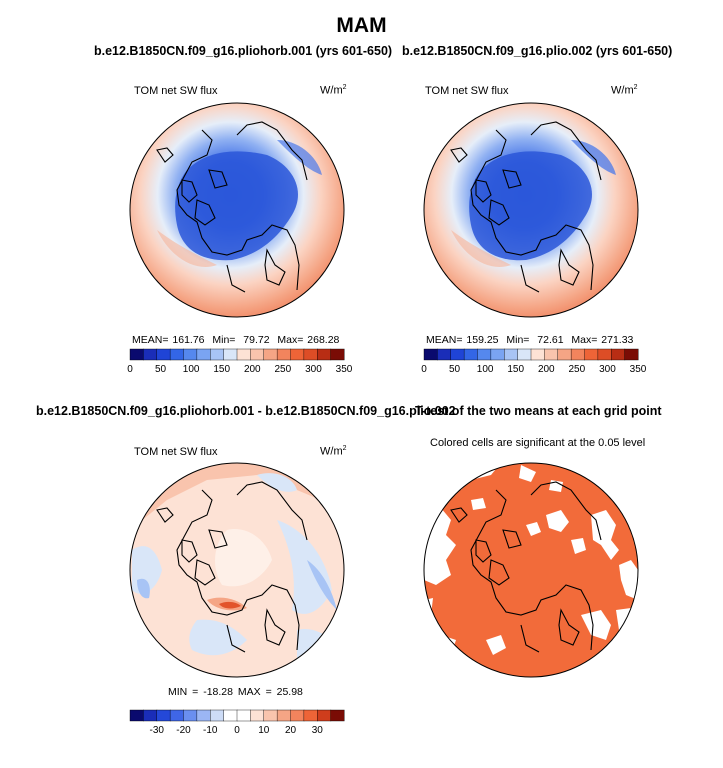 This screenshot has height=768, width=723. What do you see at coordinates (531, 210) in the screenshot?
I see `polar-map-top-right` at bounding box center [531, 210].